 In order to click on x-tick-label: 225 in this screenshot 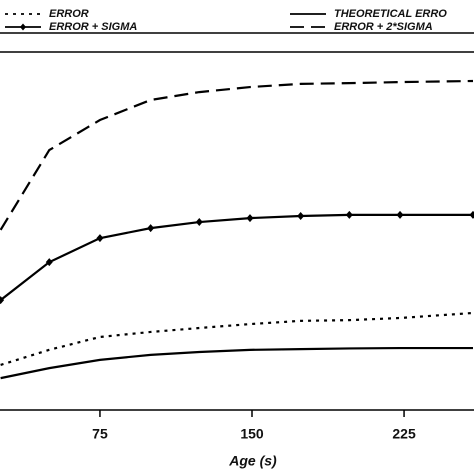, I will do `click(404, 434)`.